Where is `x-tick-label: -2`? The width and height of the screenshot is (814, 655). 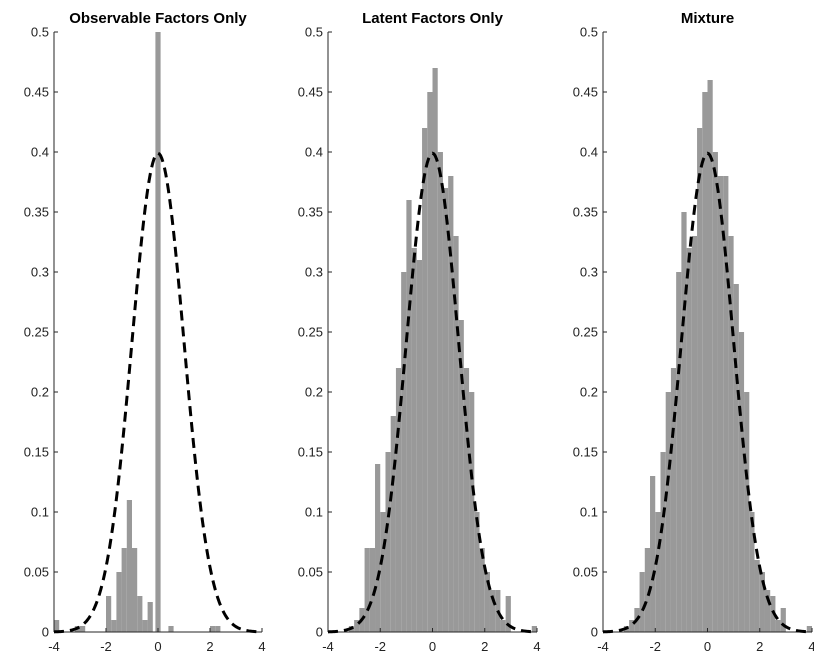 x-tick-label: -2 is located at coordinates (380, 646).